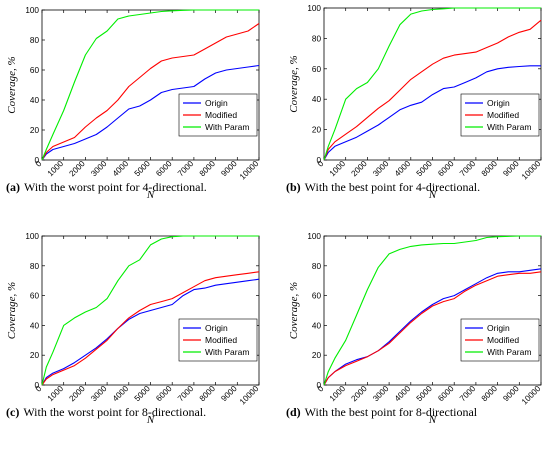 This screenshot has height=453, width=550. I want to click on caption-tag: (a), so click(13, 187).